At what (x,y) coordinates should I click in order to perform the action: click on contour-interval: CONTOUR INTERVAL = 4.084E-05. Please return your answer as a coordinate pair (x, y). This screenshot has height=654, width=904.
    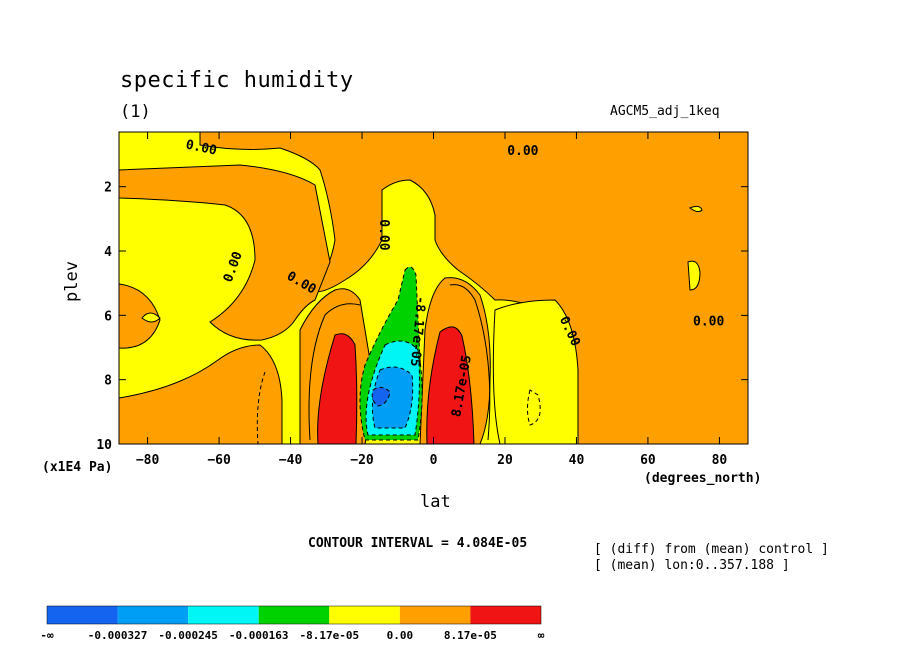
    Looking at the image, I should click on (418, 543).